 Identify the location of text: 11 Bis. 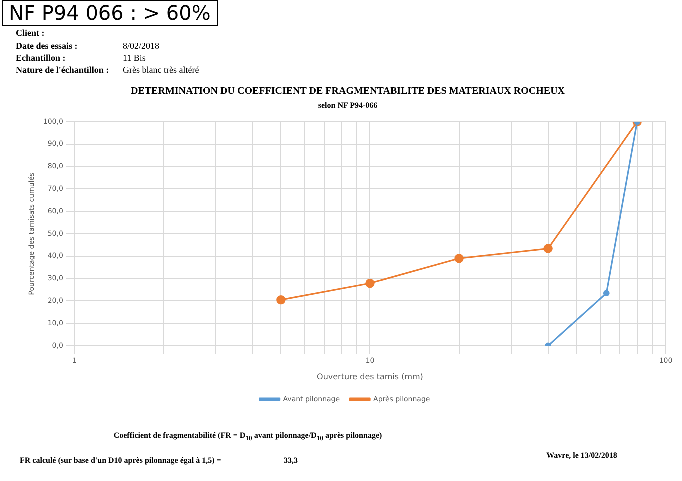
(134, 58).